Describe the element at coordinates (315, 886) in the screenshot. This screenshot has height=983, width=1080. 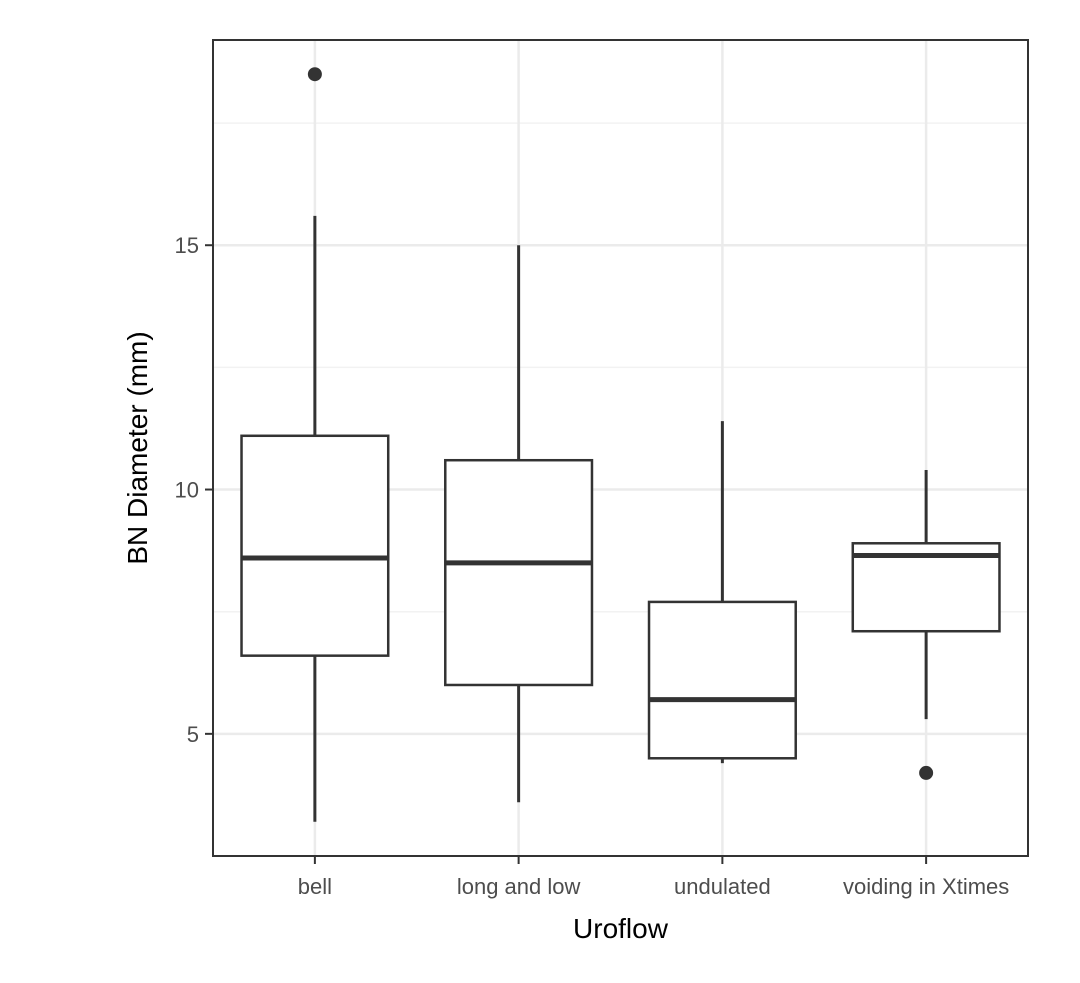
I see `x-tick-label: bell` at that location.